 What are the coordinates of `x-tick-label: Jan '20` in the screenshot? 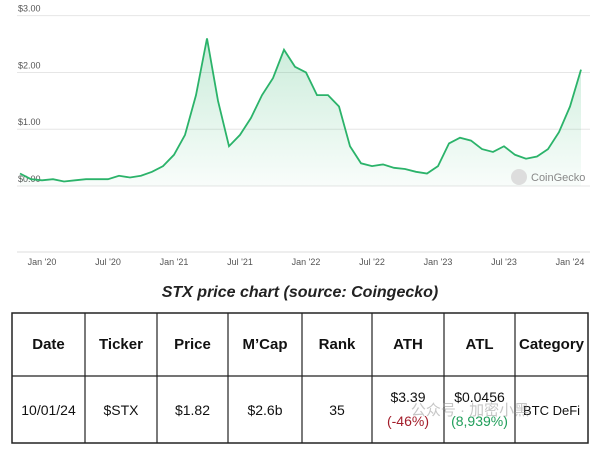 It's located at (42, 262).